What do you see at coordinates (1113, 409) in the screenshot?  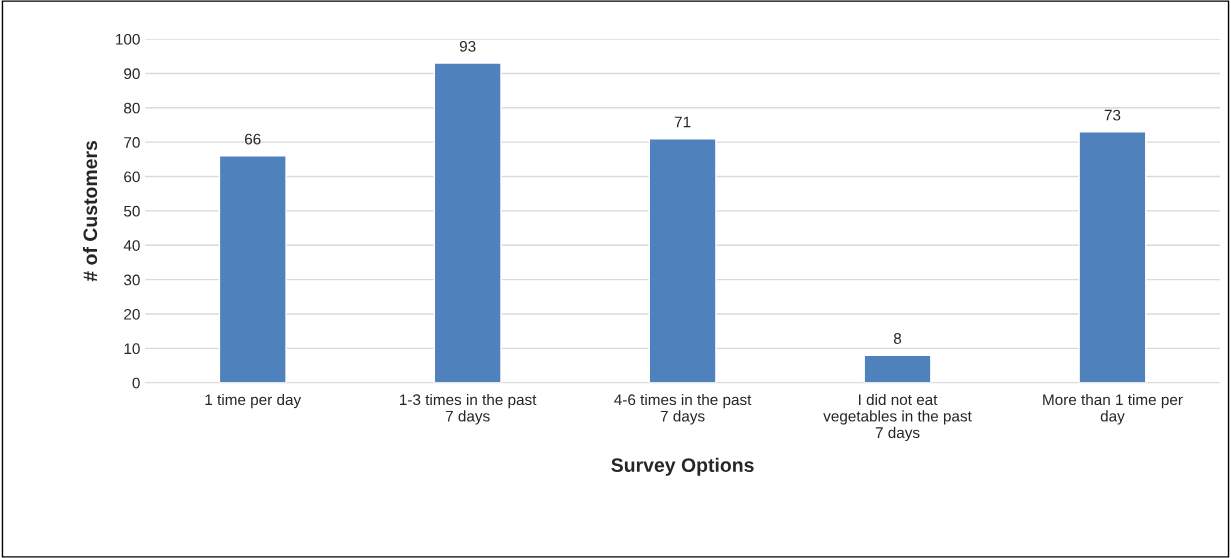 I see `x-tick-label: More than 1 time per day` at bounding box center [1113, 409].